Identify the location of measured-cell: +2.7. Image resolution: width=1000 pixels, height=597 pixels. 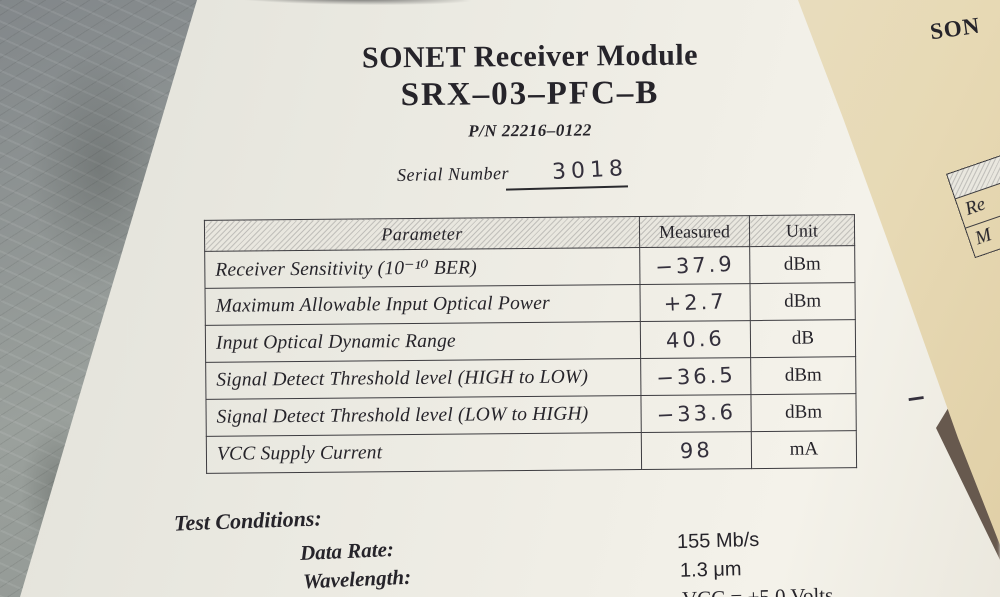
(695, 302).